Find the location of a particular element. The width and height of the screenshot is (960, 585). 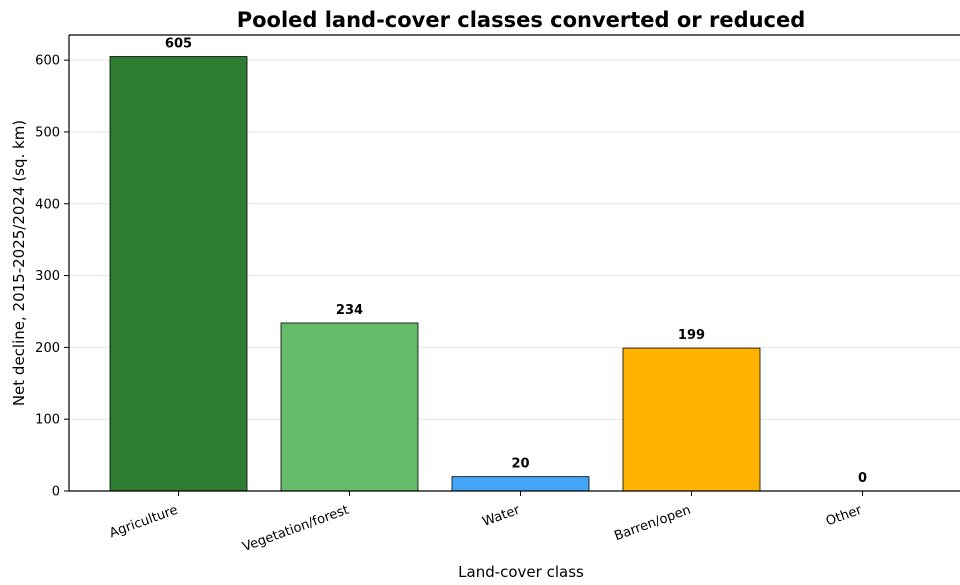

x-tick-label: Barren/open is located at coordinates (652, 523).